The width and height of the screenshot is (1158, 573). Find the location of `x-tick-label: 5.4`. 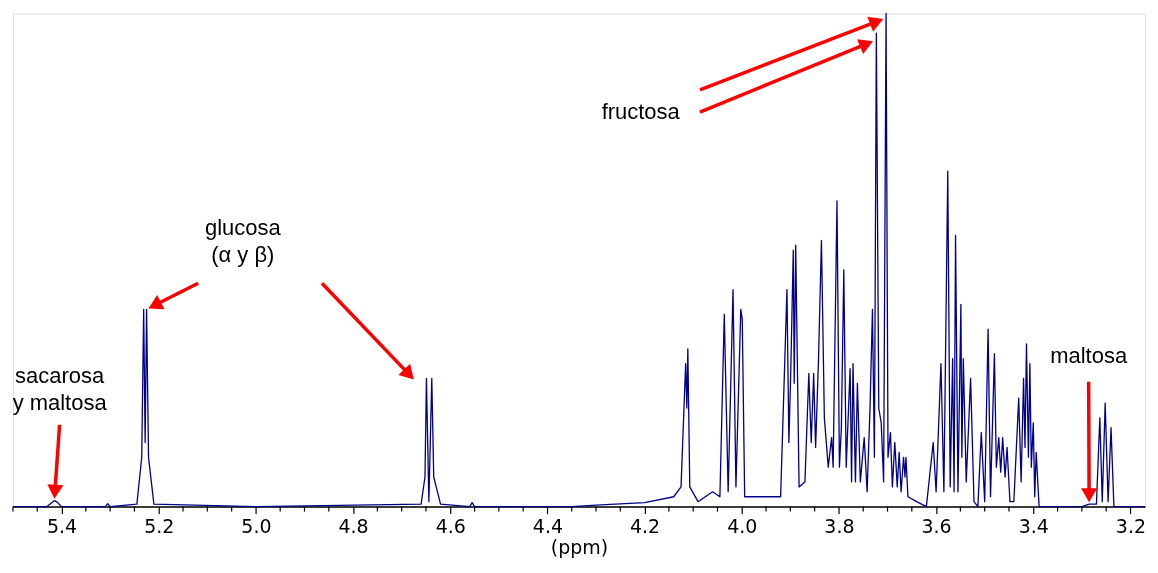

x-tick-label: 5.4 is located at coordinates (62, 526).